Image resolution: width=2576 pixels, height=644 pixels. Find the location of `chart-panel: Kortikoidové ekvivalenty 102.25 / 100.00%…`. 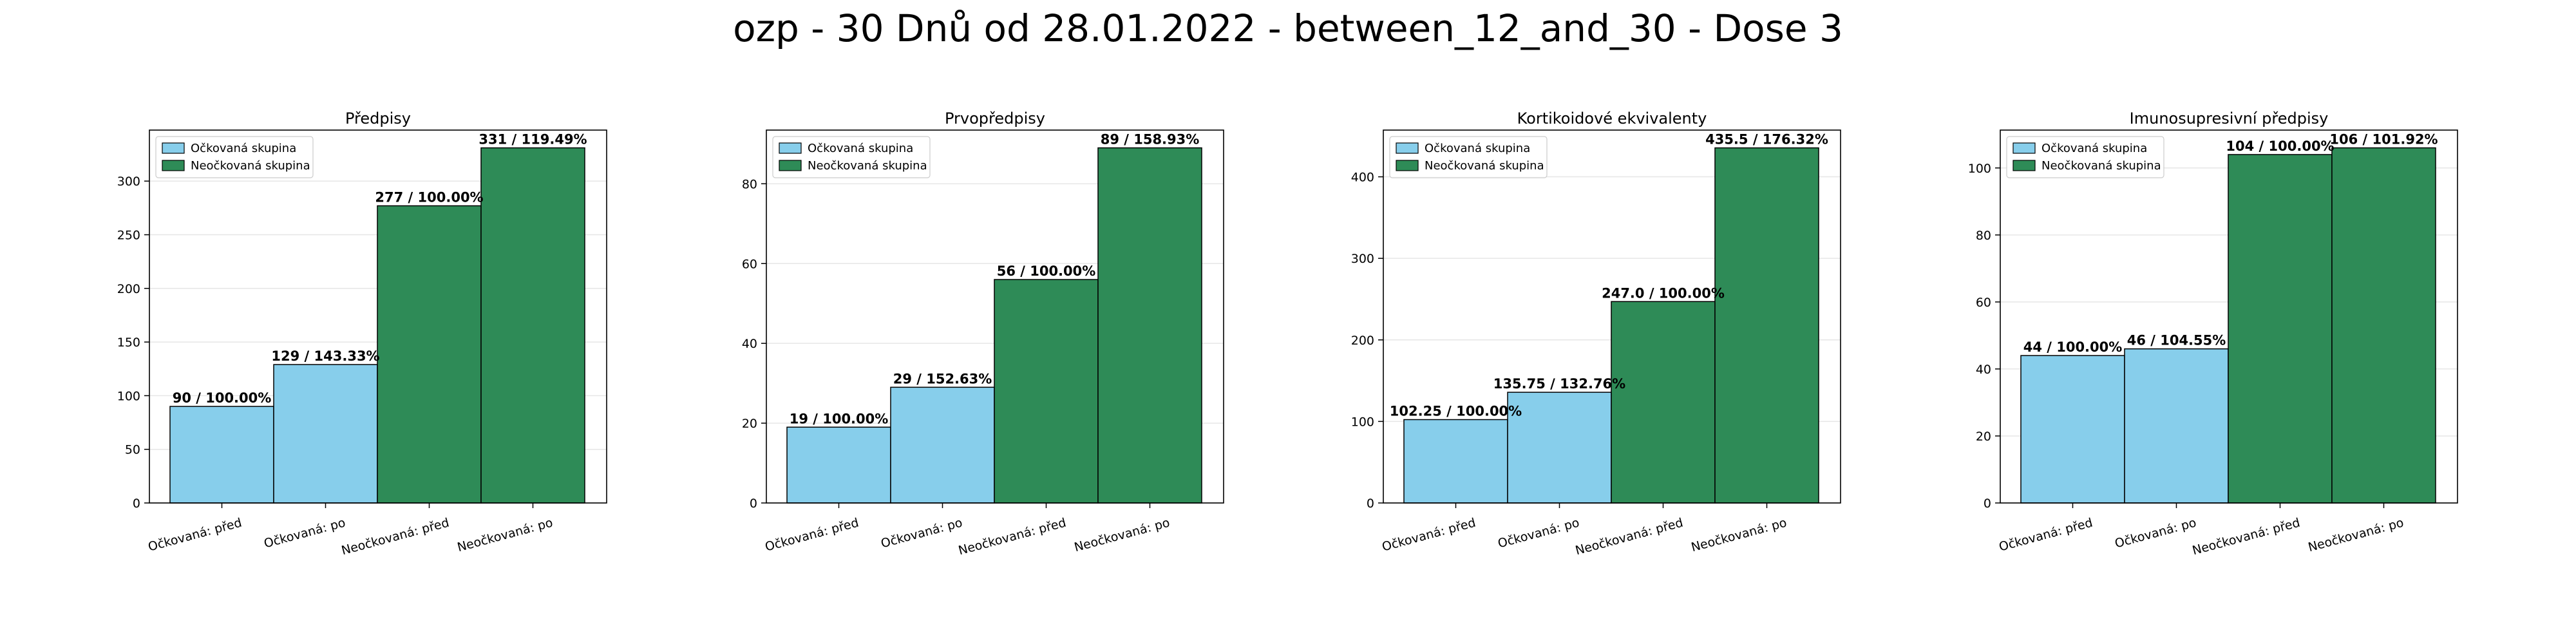

chart-panel: Kortikoidové ekvivalenty 102.25 / 100.00%… is located at coordinates (1596, 334).